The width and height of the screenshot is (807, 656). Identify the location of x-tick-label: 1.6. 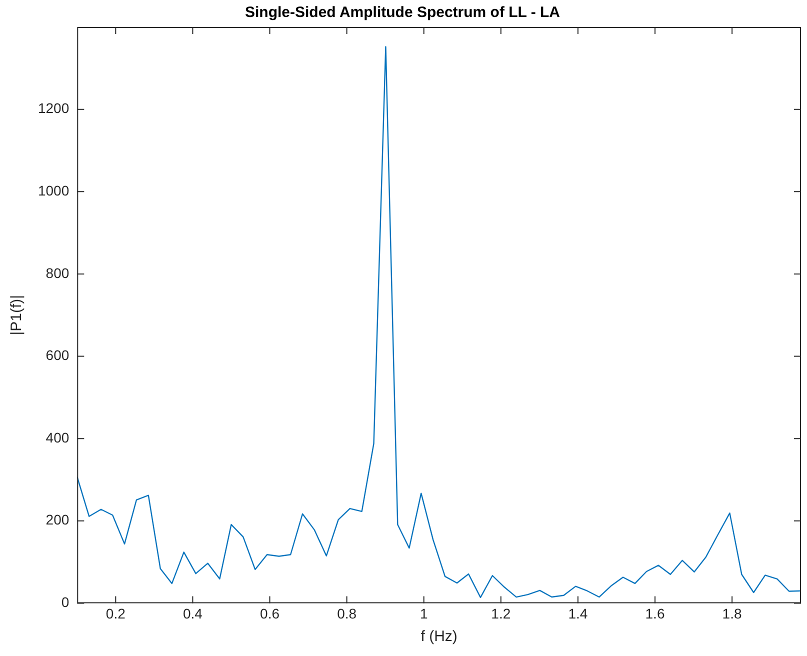
(655, 613).